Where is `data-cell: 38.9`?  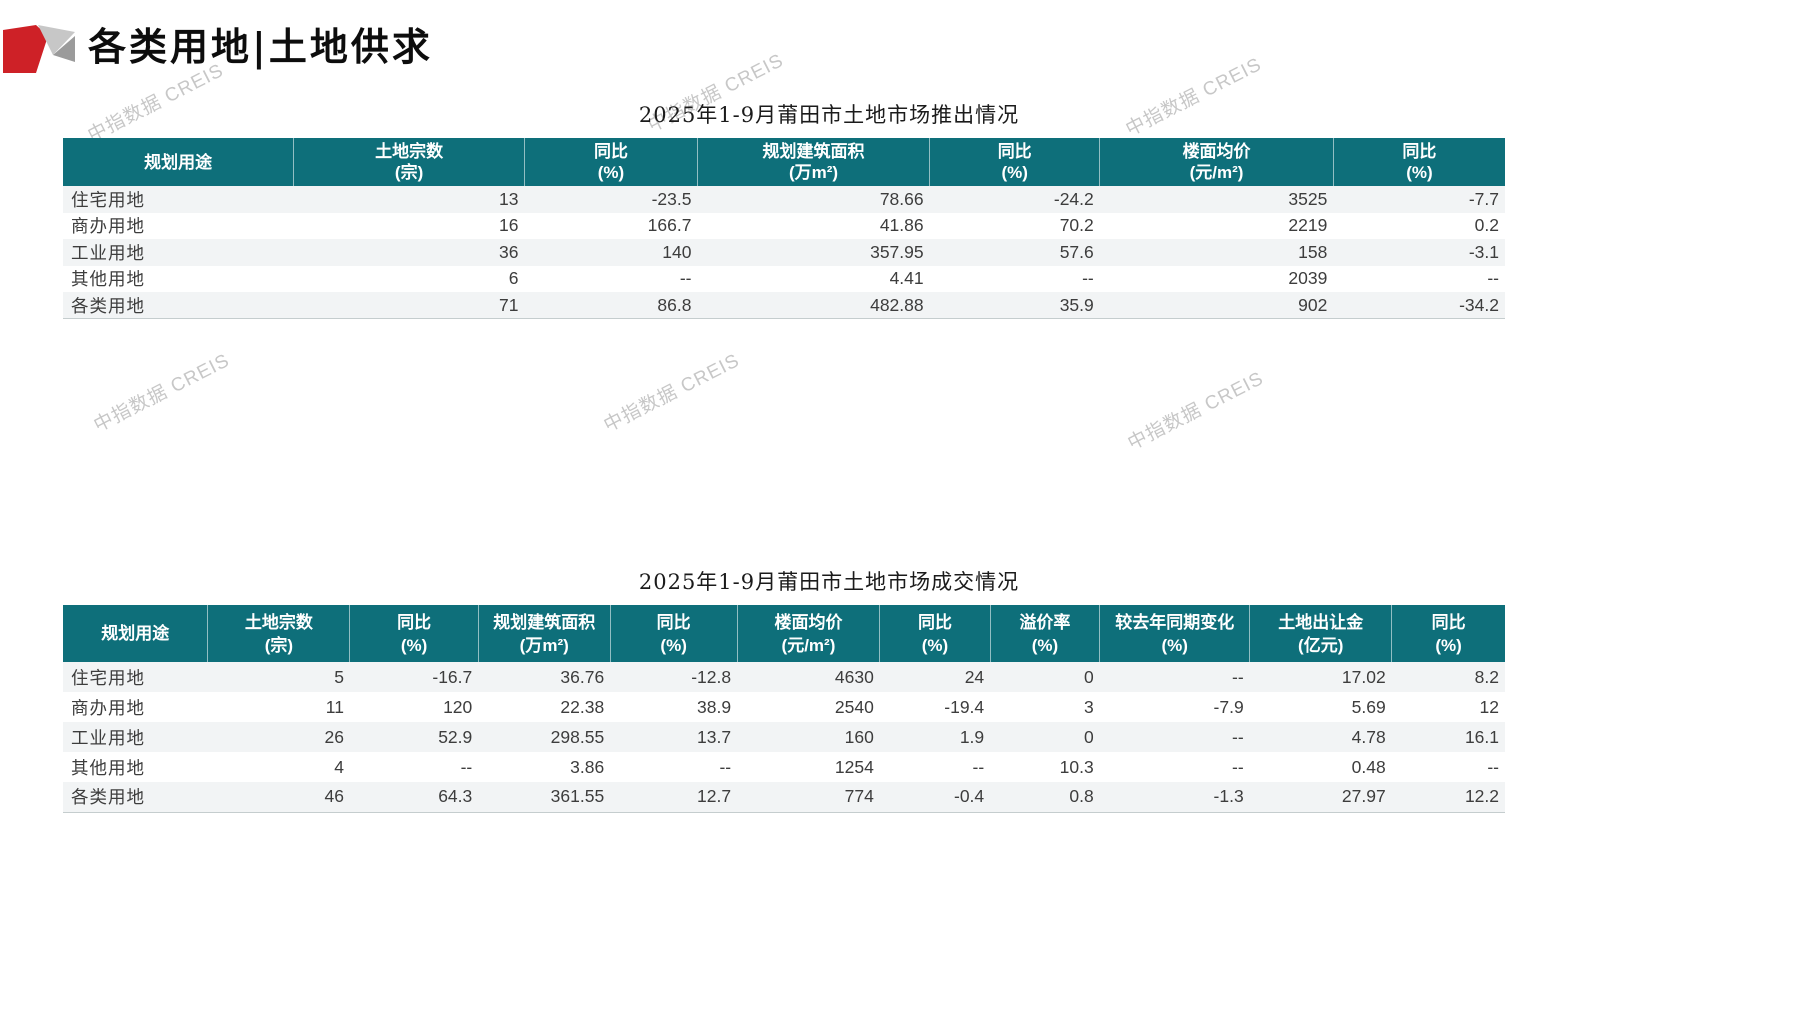 data-cell: 38.9 is located at coordinates (714, 706).